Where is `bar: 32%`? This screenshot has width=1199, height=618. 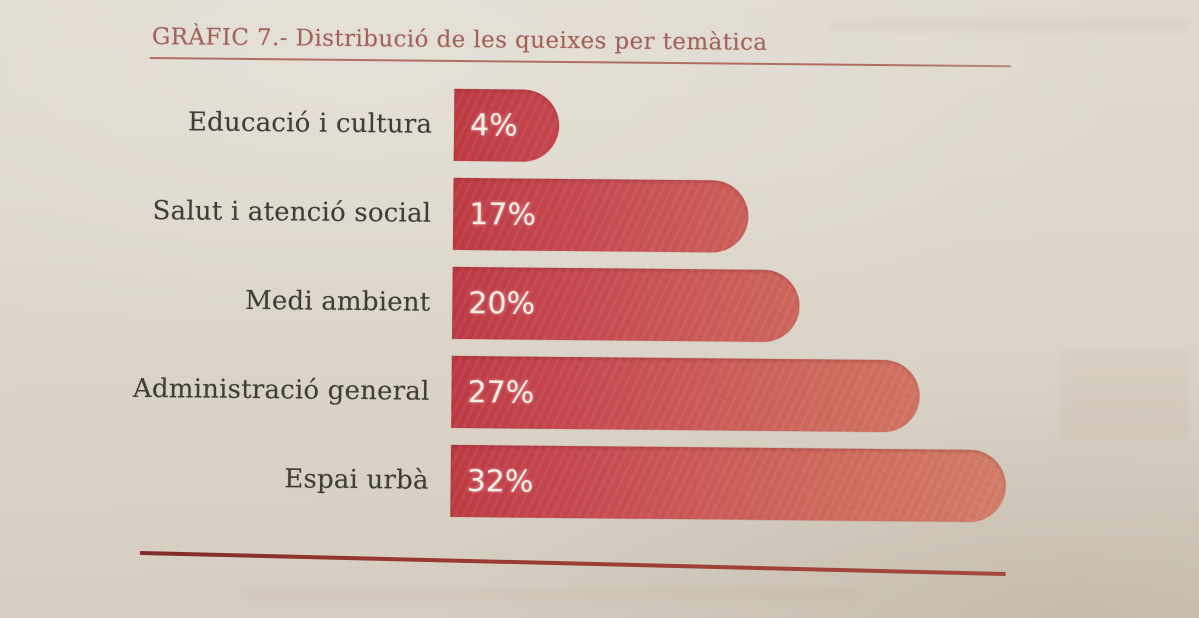 bar: 32% is located at coordinates (728, 483).